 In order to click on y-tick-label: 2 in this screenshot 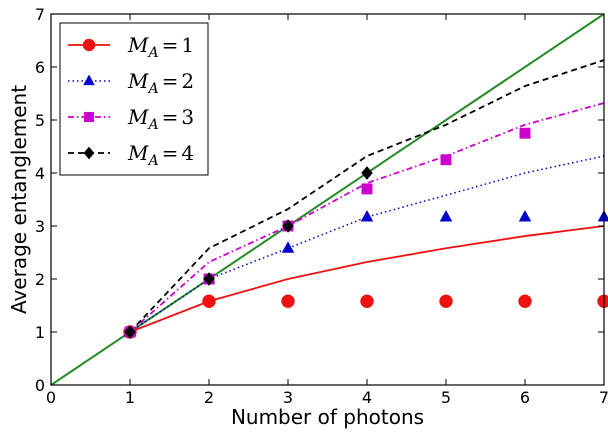, I will do `click(40, 279)`.